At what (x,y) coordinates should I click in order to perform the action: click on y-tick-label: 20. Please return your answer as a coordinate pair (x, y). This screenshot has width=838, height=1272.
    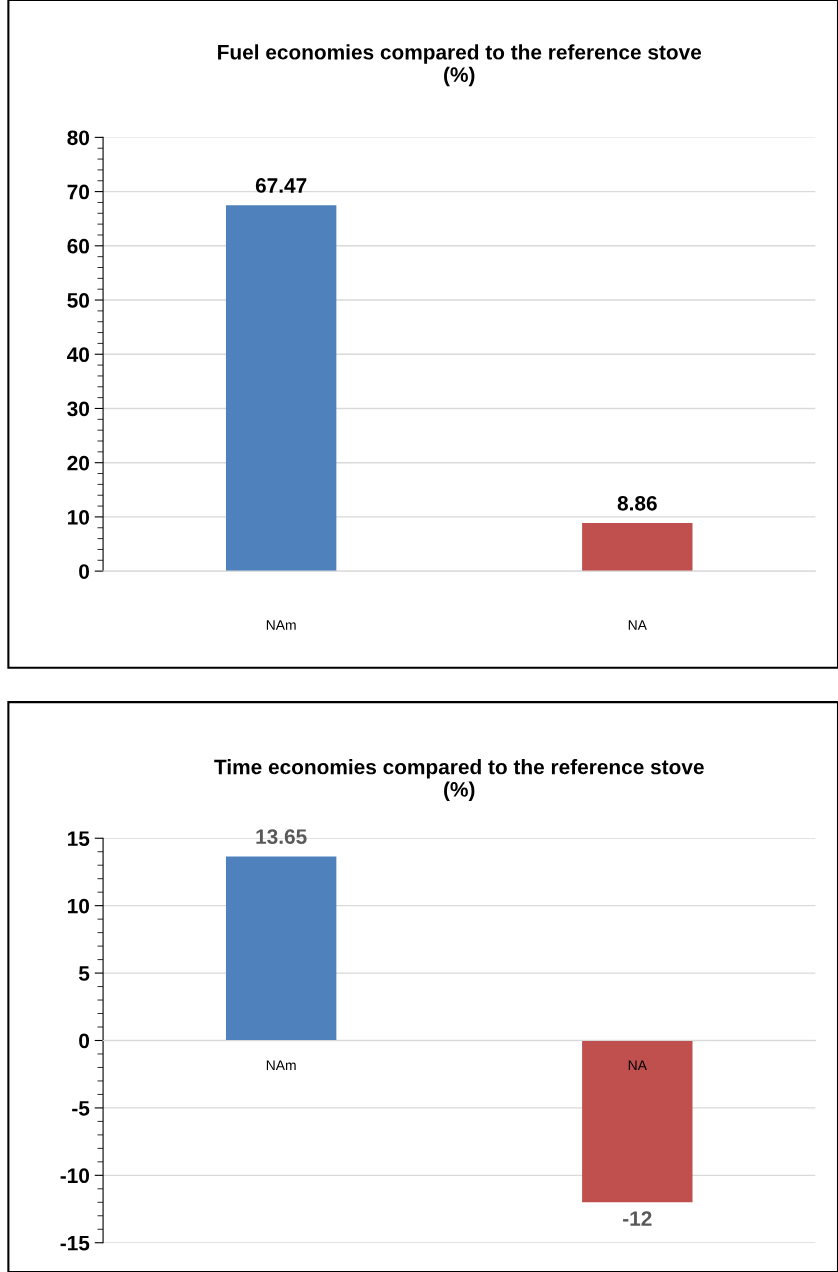
    Looking at the image, I should click on (78, 463).